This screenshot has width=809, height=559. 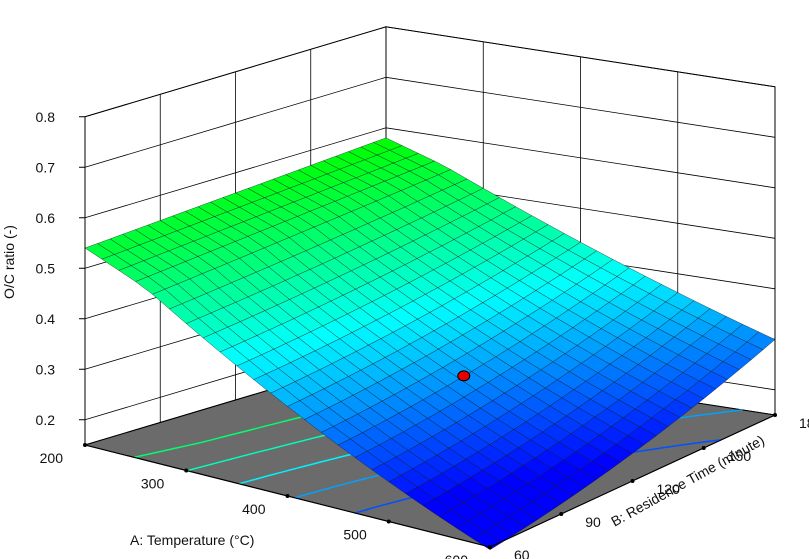 I want to click on x-tick-label: 200, so click(x=52, y=458).